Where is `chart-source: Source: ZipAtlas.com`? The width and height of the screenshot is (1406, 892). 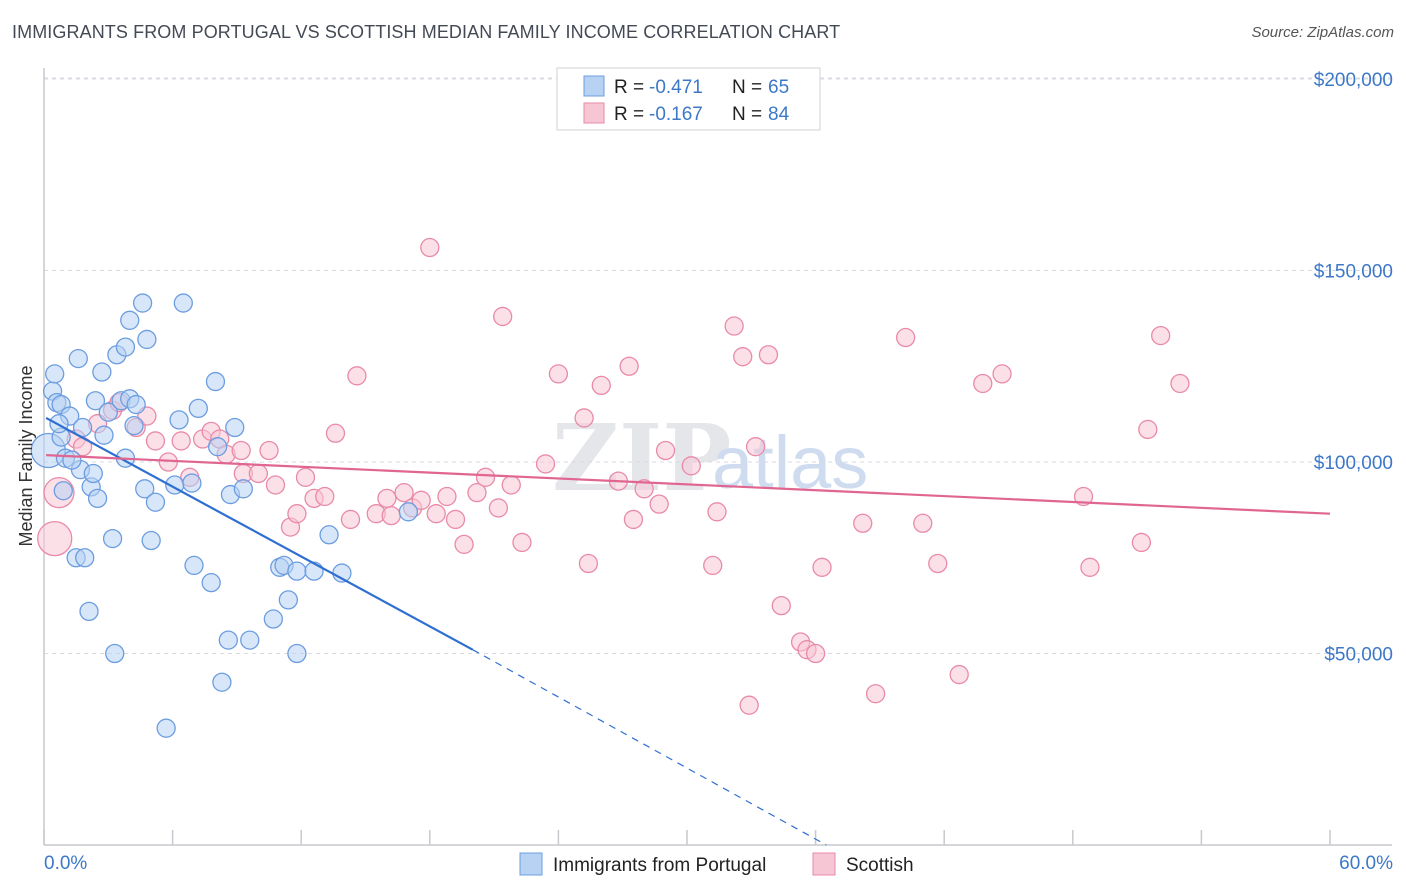 chart-source: Source: ZipAtlas.com is located at coordinates (1322, 32).